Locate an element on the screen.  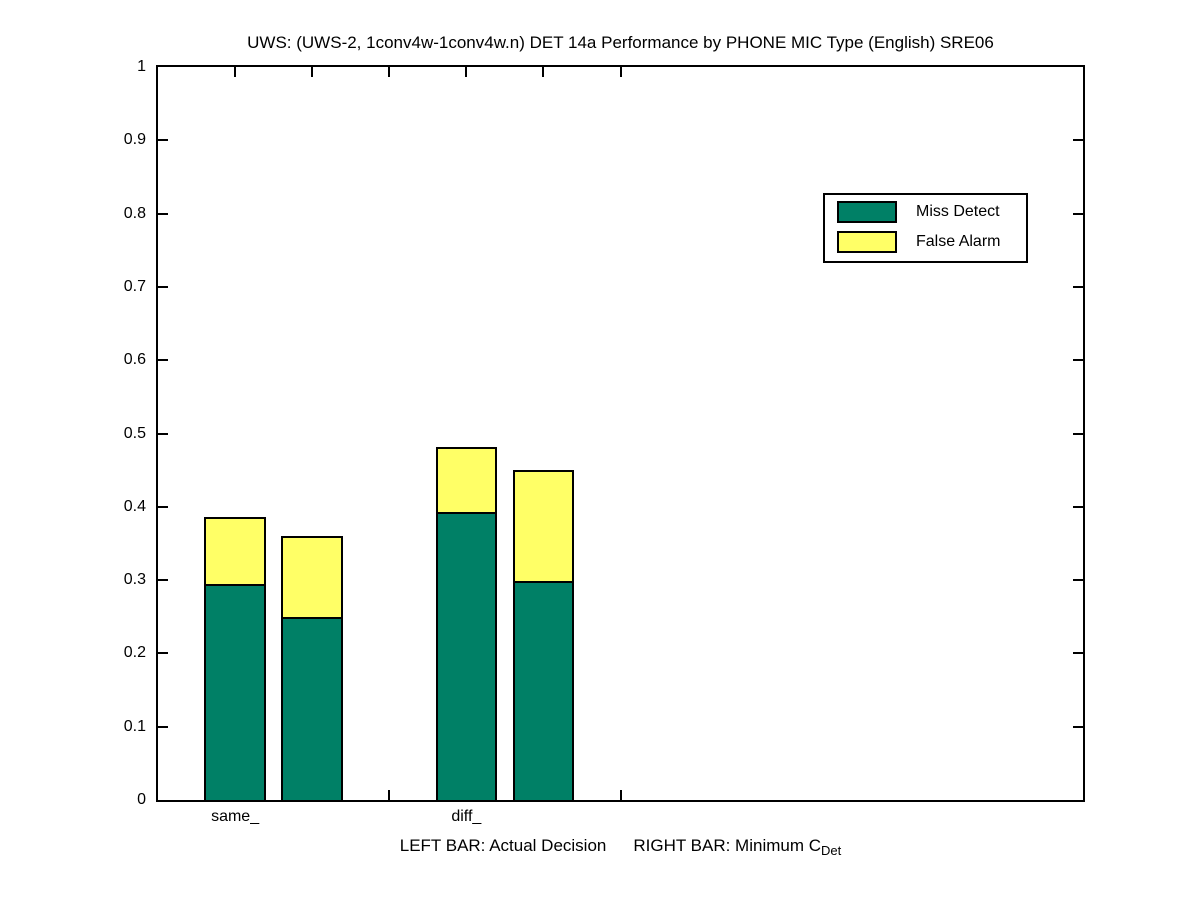
legend-item-false-alarm: False Alarm is located at coordinates (918, 242).